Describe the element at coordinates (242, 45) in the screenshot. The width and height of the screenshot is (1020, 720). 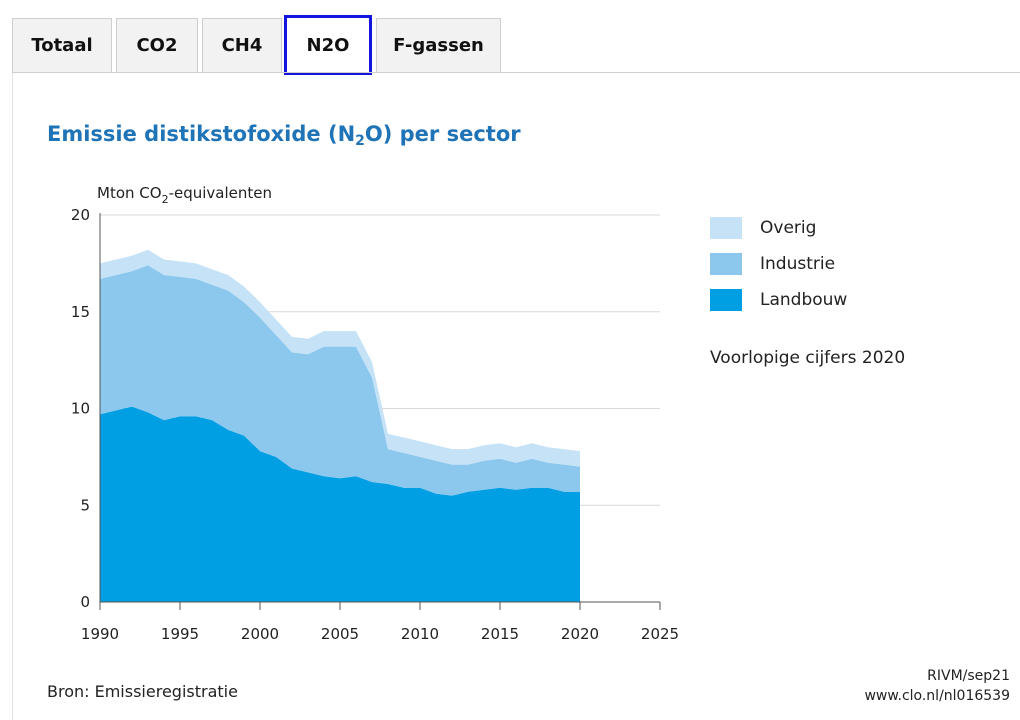
I see `tab-ch4: CH4` at that location.